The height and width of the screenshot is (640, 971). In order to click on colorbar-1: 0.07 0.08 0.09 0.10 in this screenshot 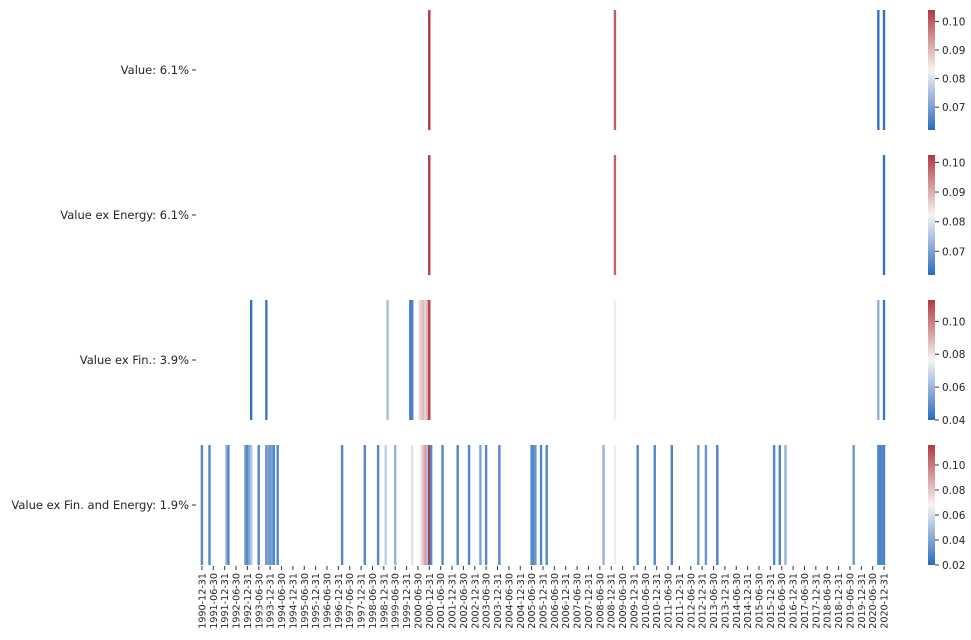, I will do `click(946, 70)`.